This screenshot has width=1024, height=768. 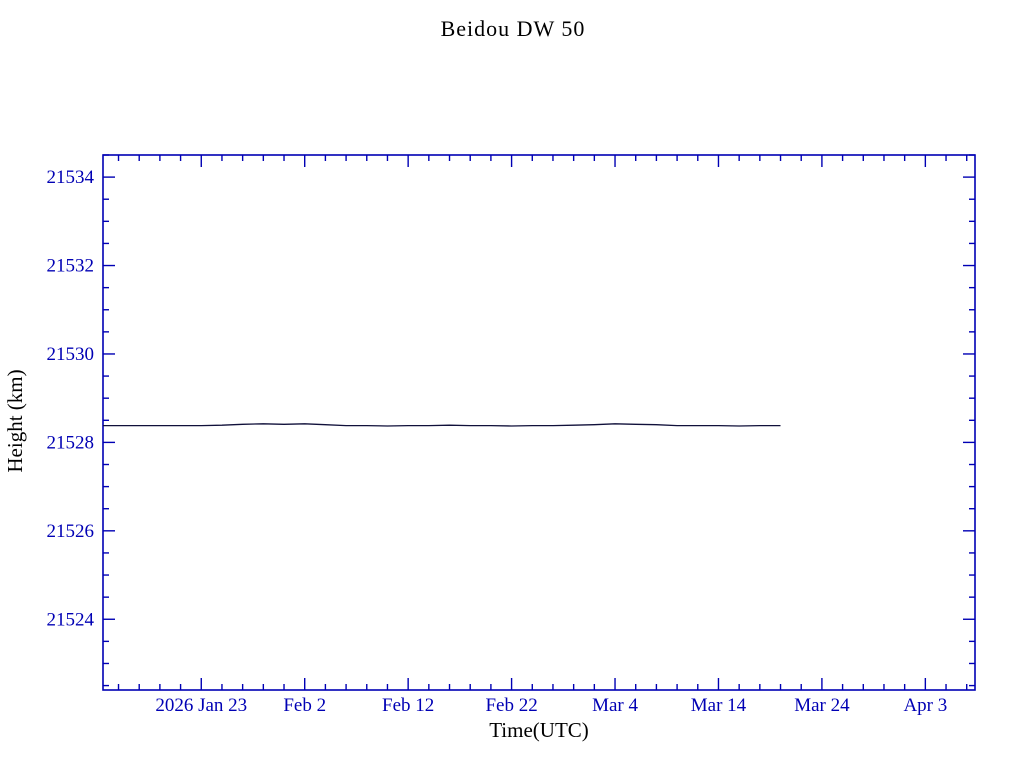 What do you see at coordinates (822, 705) in the screenshot?
I see `x-tick-label: Mar 24` at bounding box center [822, 705].